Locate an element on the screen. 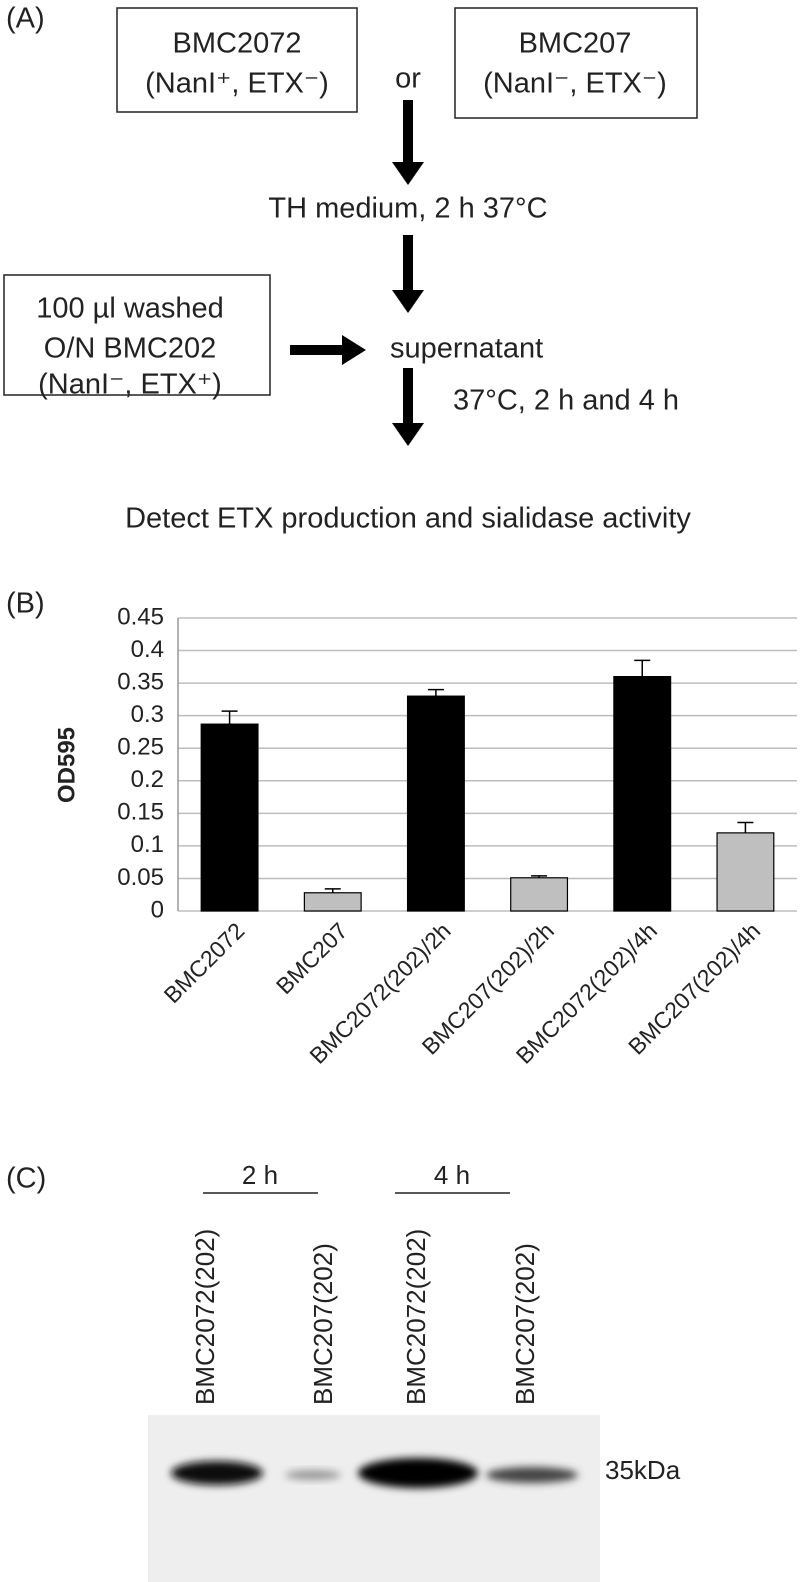 Image resolution: width=800 pixels, height=1582 pixels. strain-genotype: (NanI⁻, ETX⁻) is located at coordinates (575, 84).